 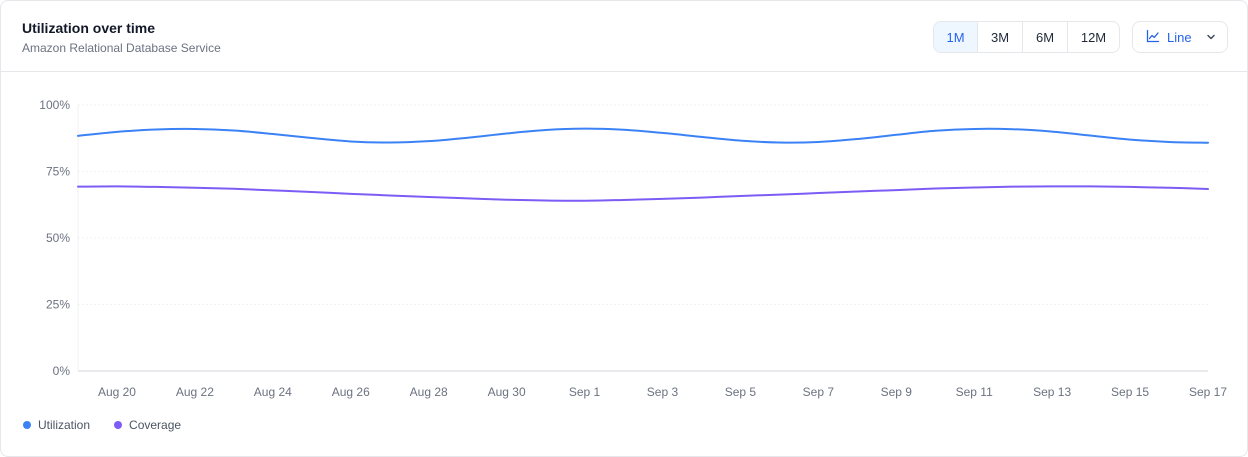 What do you see at coordinates (1093, 37) in the screenshot?
I see `range-12m-button: 12M` at bounding box center [1093, 37].